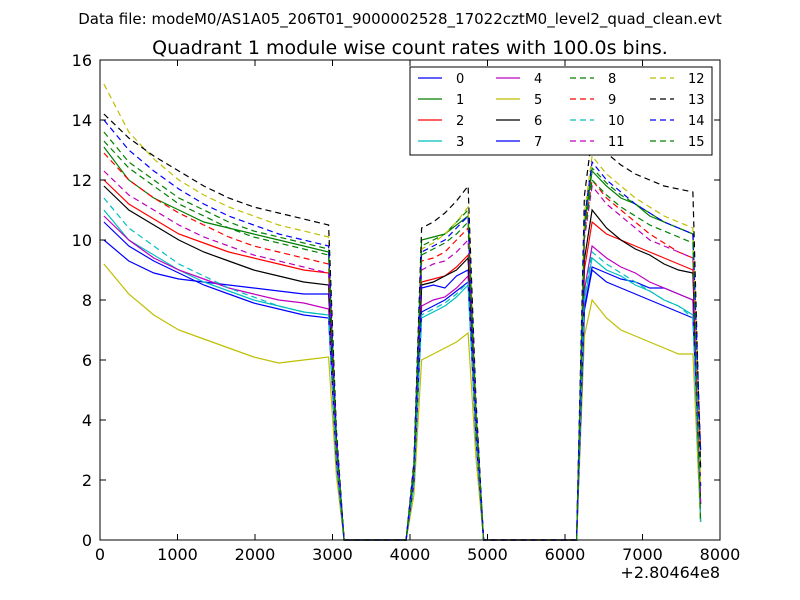 This screenshot has height=600, width=800. I want to click on legend-label-4: 4, so click(538, 79).